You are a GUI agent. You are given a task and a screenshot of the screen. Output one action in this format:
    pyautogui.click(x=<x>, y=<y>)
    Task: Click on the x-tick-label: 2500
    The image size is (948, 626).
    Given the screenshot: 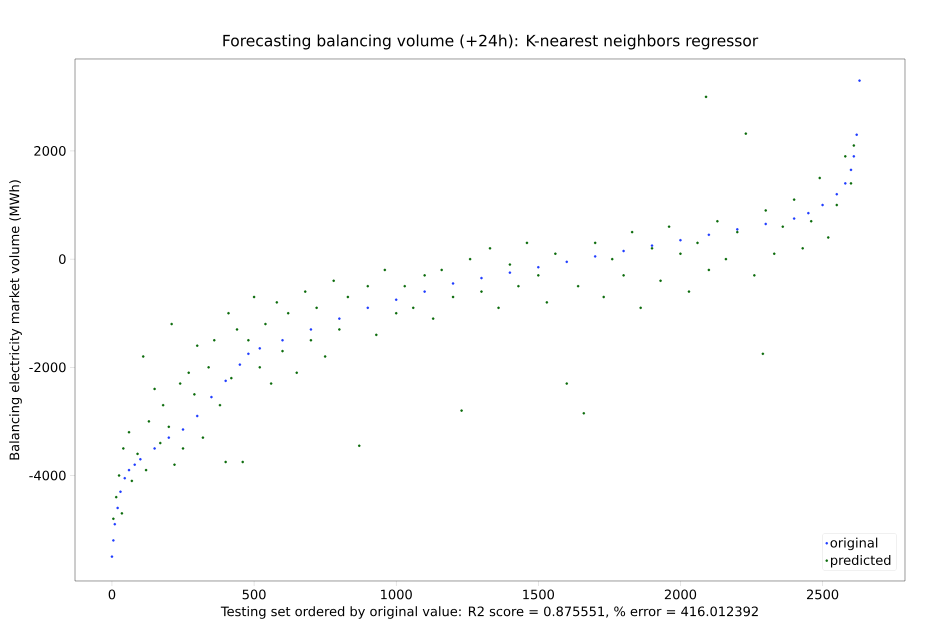 What is the action you would take?
    pyautogui.click(x=822, y=595)
    